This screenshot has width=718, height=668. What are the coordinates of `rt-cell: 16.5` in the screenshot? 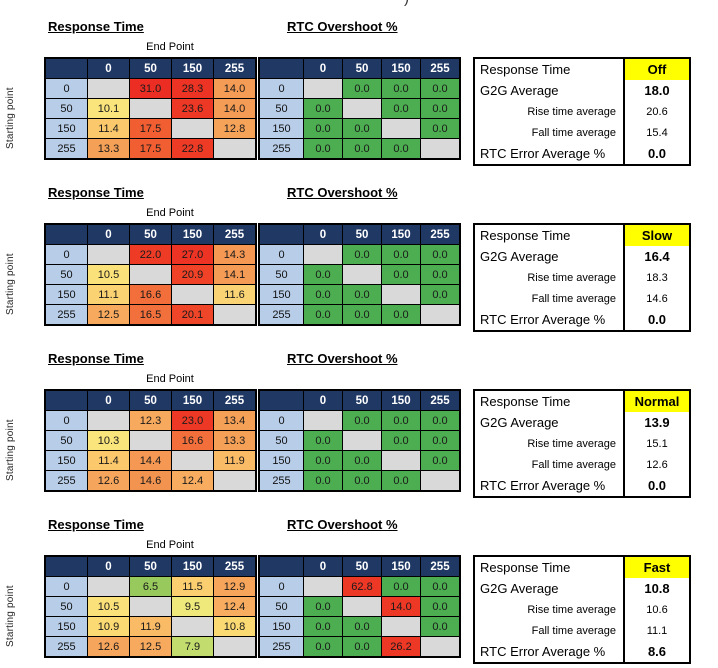 It's located at (150, 315).